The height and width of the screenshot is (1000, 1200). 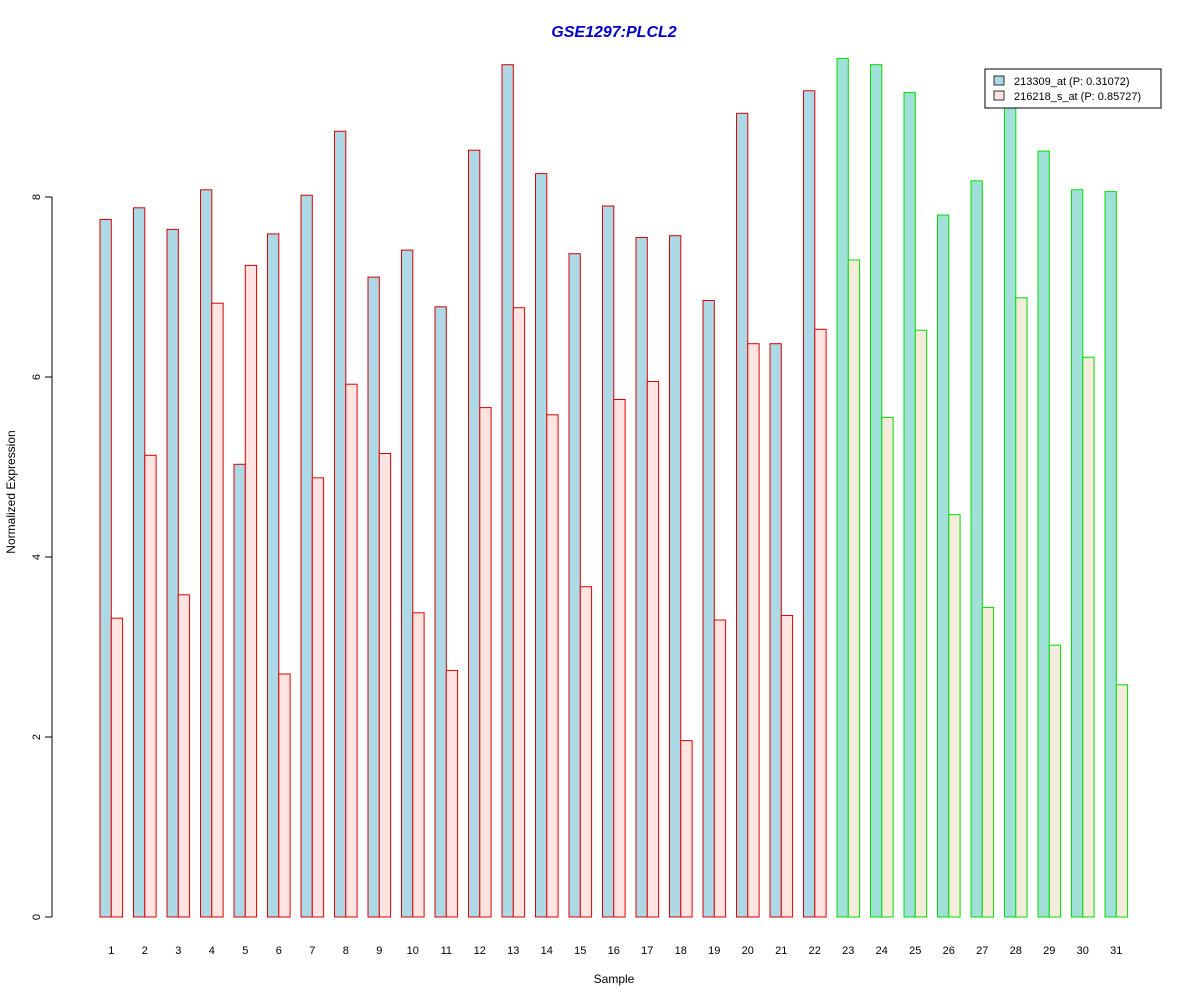 I want to click on chart-title: GSE1297:PLCL2, so click(x=613, y=32).